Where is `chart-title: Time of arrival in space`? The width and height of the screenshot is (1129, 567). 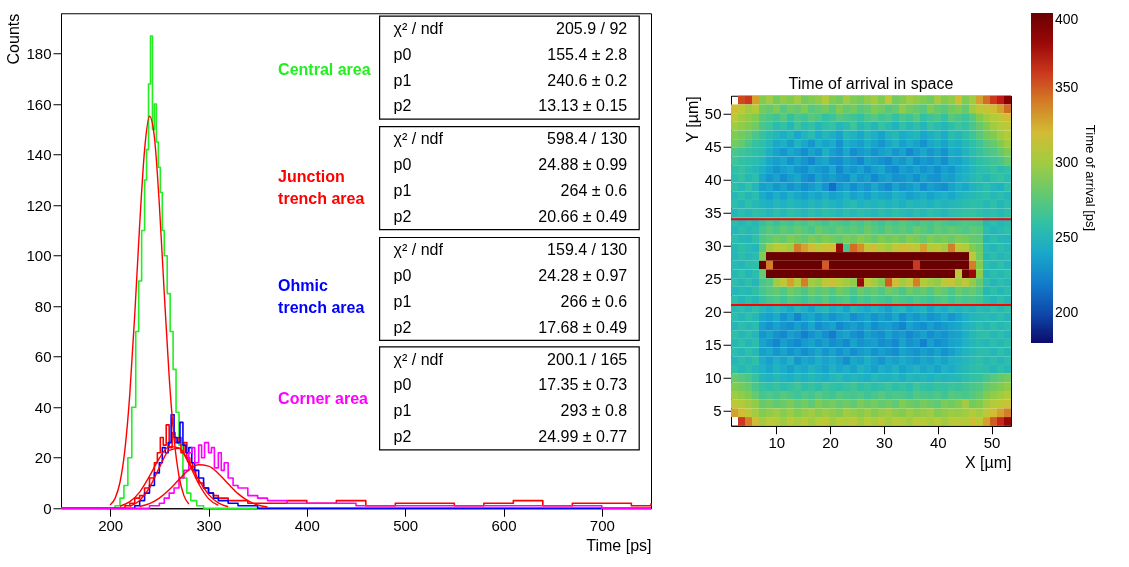
chart-title: Time of arrival in space is located at coordinates (871, 83).